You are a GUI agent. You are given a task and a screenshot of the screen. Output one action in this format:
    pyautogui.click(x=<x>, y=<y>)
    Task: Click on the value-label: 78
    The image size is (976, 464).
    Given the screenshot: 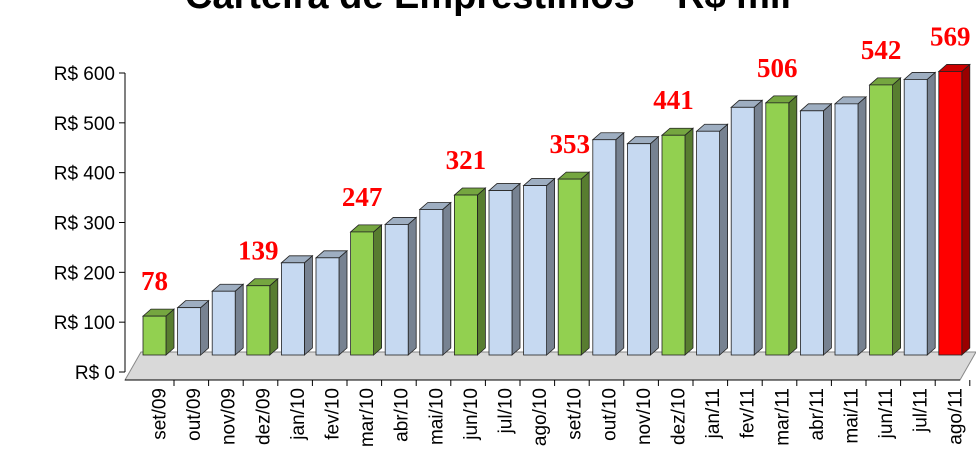 What is the action you would take?
    pyautogui.click(x=154, y=281)
    